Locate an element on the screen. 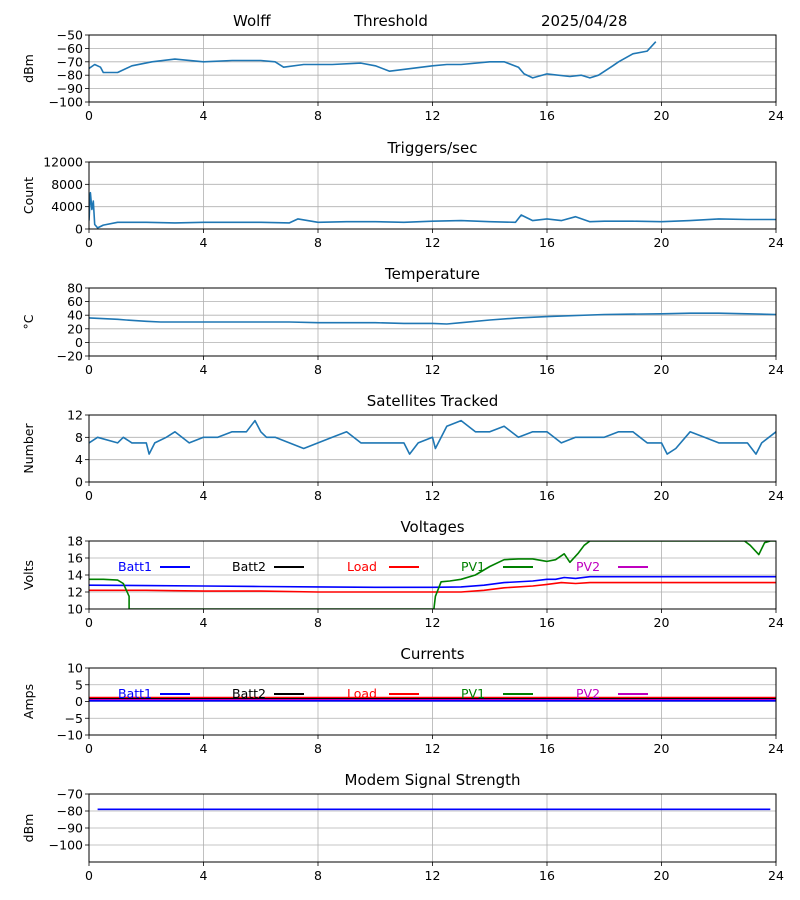  legend-label-load: Load is located at coordinates (362, 693).